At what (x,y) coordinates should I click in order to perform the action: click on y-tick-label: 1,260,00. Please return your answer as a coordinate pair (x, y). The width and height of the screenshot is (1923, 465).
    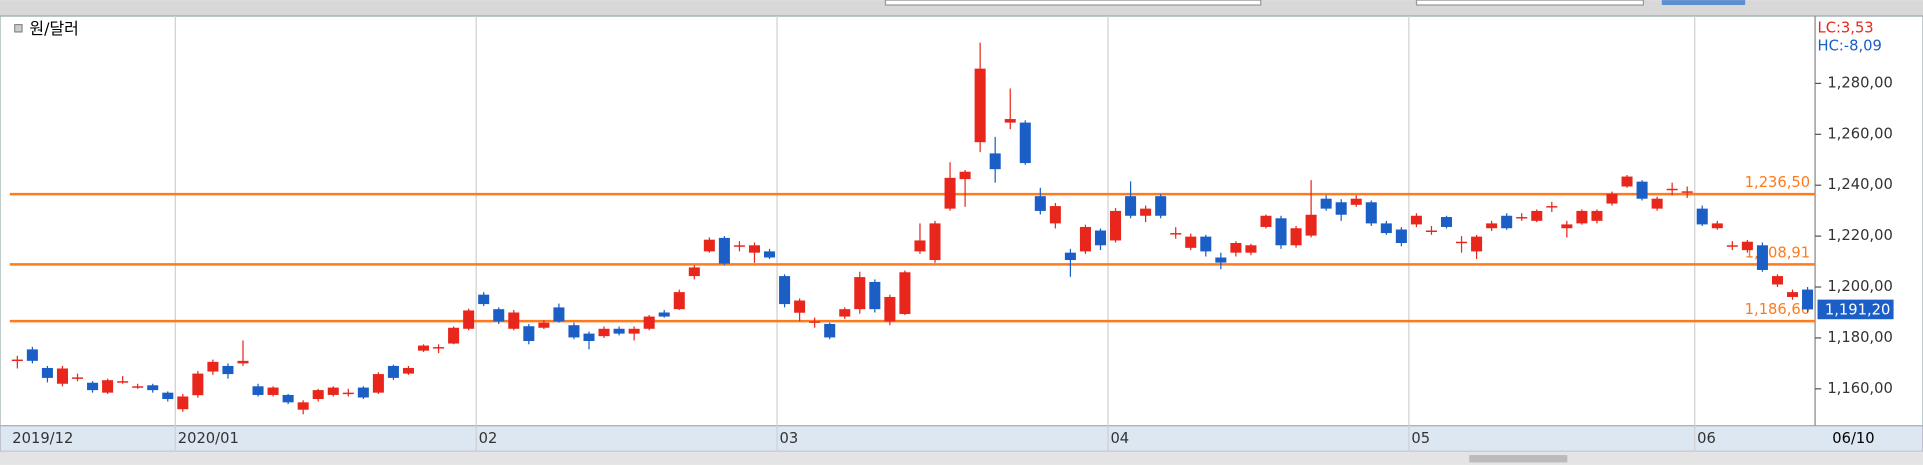
    Looking at the image, I should click on (1859, 133).